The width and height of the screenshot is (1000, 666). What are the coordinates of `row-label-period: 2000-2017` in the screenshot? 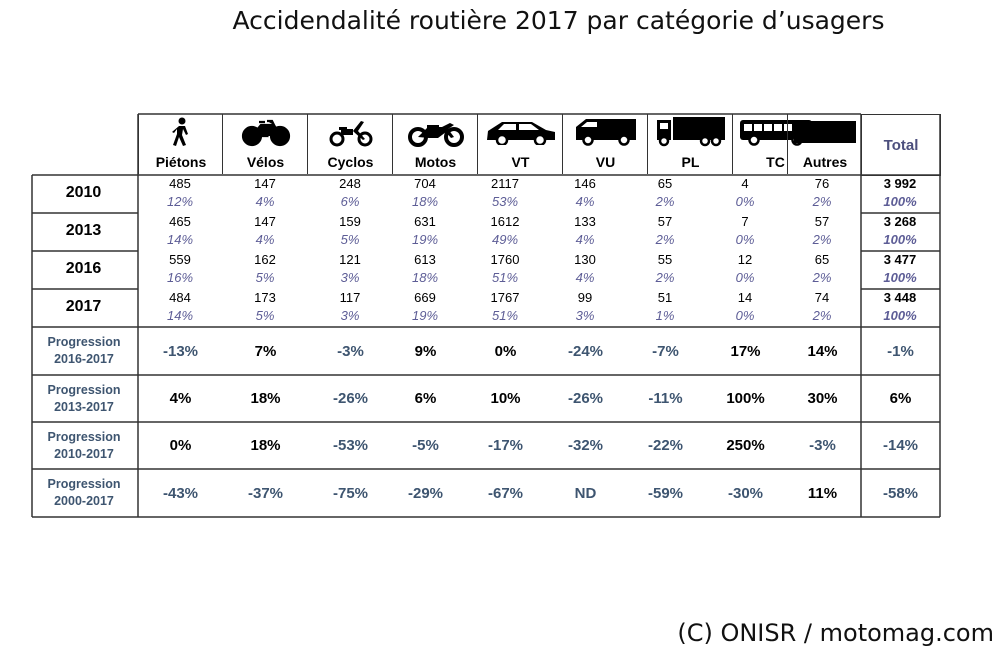 It's located at (84, 501).